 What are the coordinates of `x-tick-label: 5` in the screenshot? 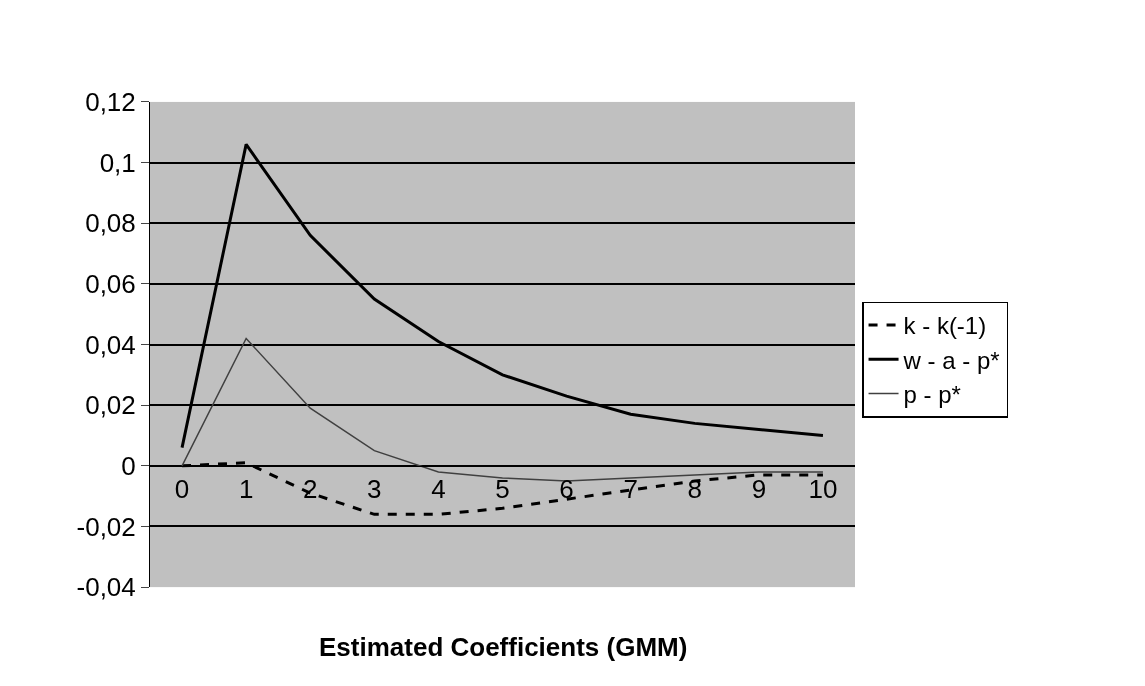 It's located at (502, 489).